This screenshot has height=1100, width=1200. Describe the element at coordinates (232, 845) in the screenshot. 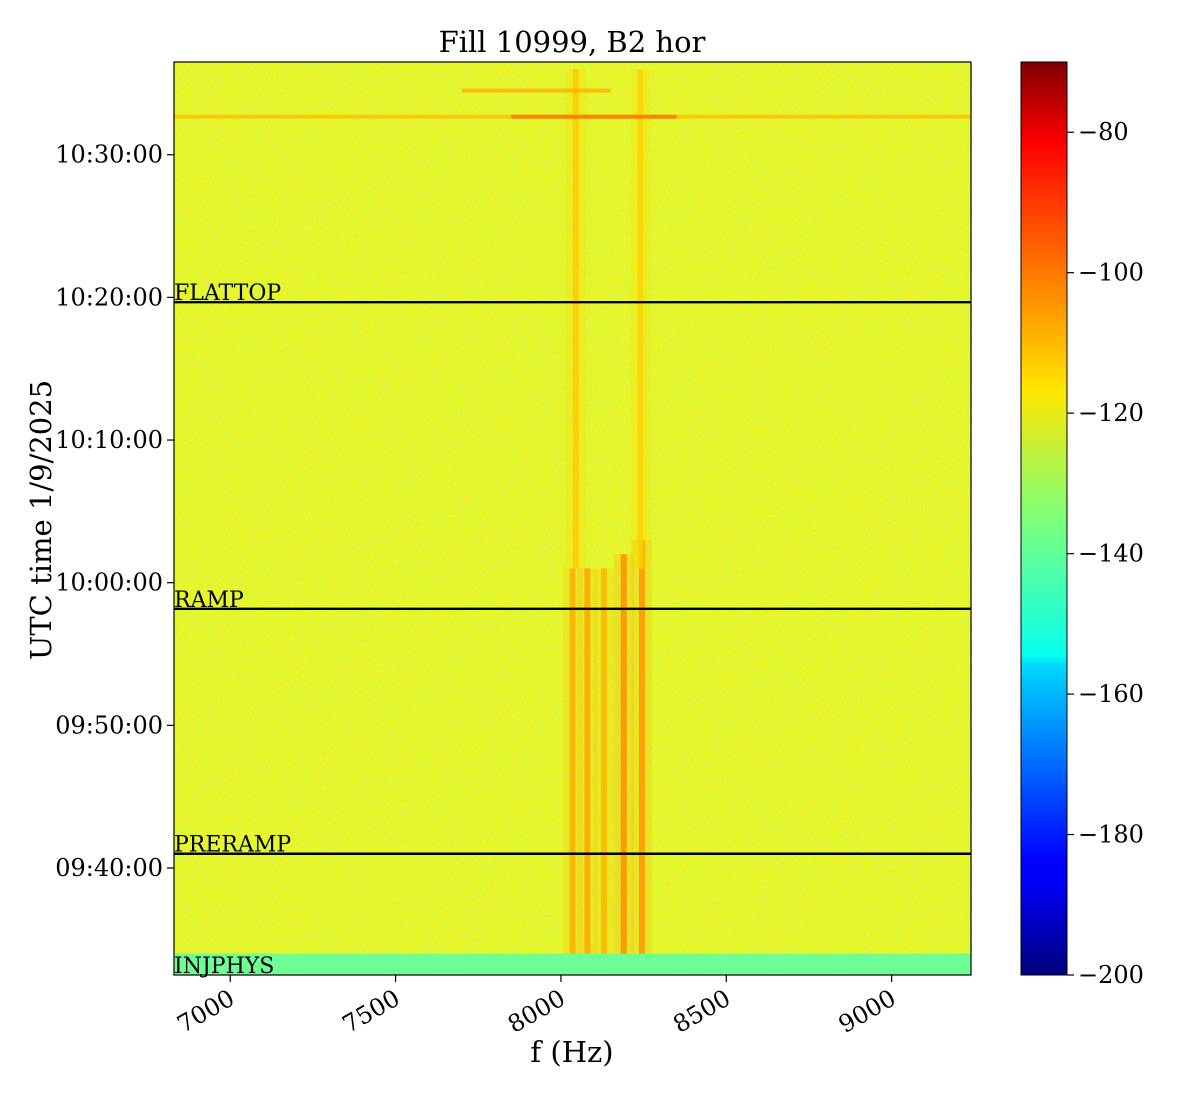

I see `phase-label-preramp: PRERAMP` at that location.